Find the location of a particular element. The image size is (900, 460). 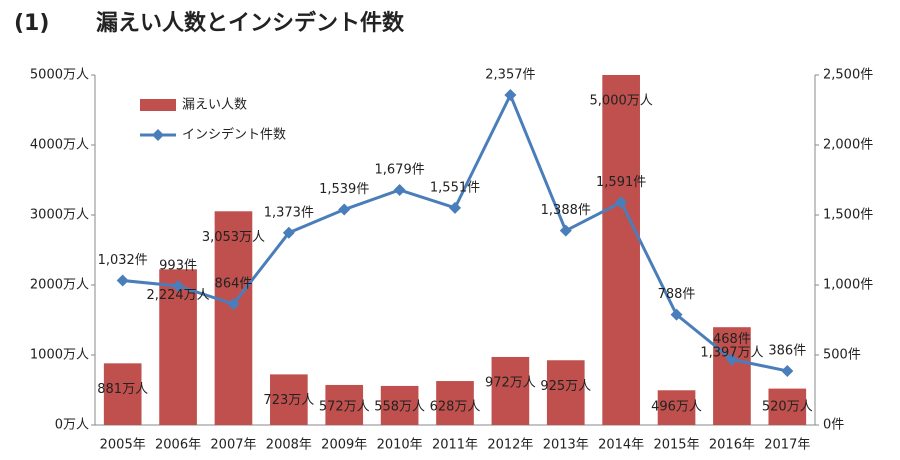

line-value-label: 2,357件 is located at coordinates (510, 75).